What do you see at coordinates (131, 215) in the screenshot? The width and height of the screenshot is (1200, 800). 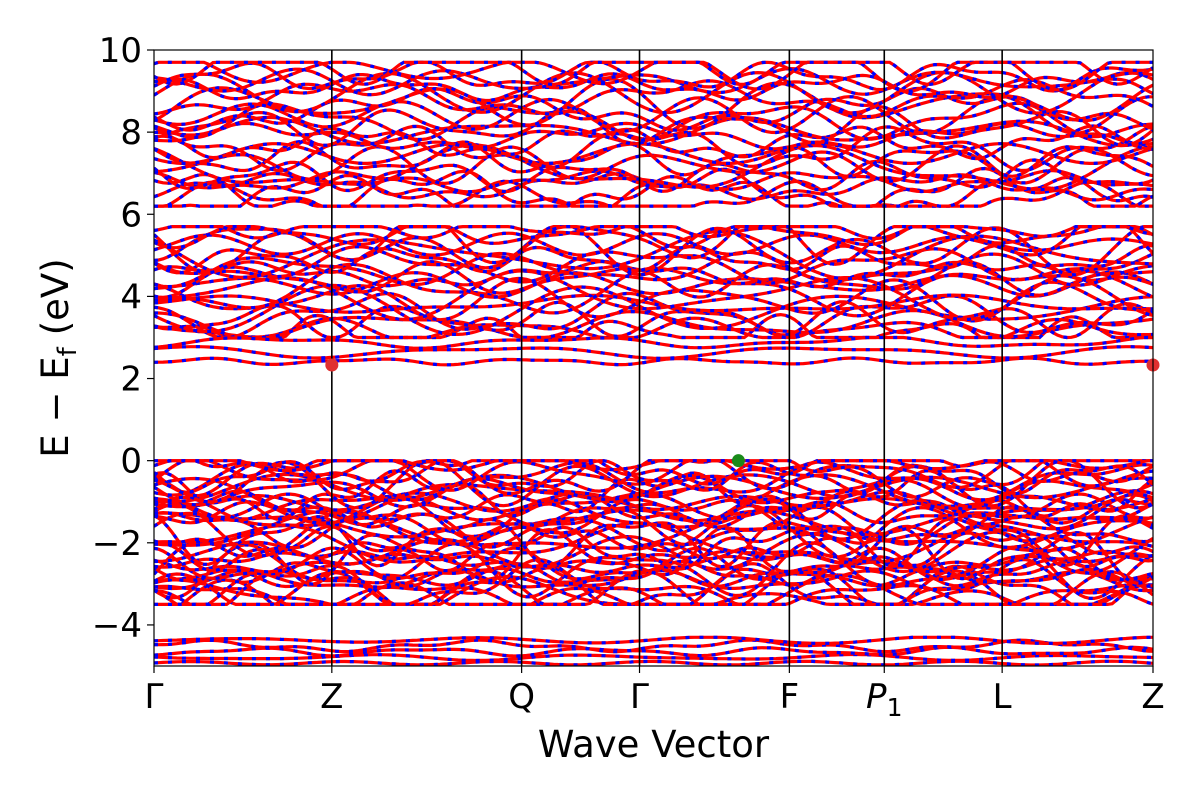 I see `y-tick-label: 6` at bounding box center [131, 215].